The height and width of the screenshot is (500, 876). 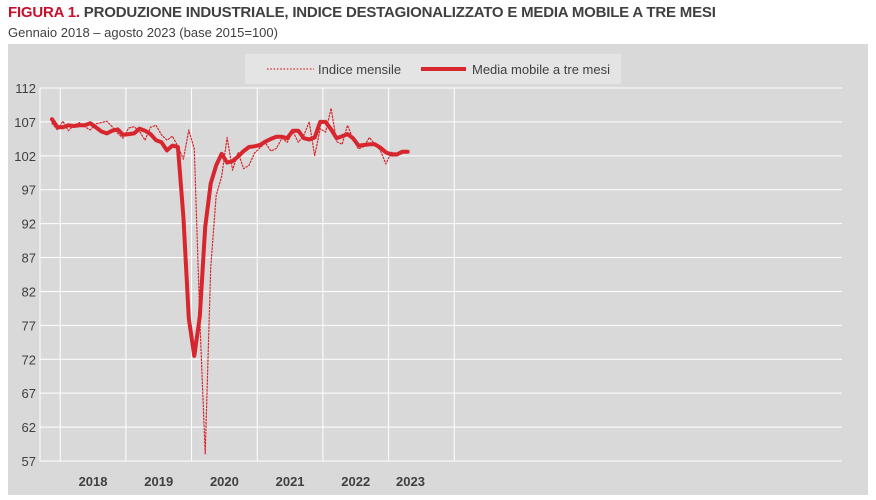 I want to click on y-tick-label: 97, so click(x=29, y=190).